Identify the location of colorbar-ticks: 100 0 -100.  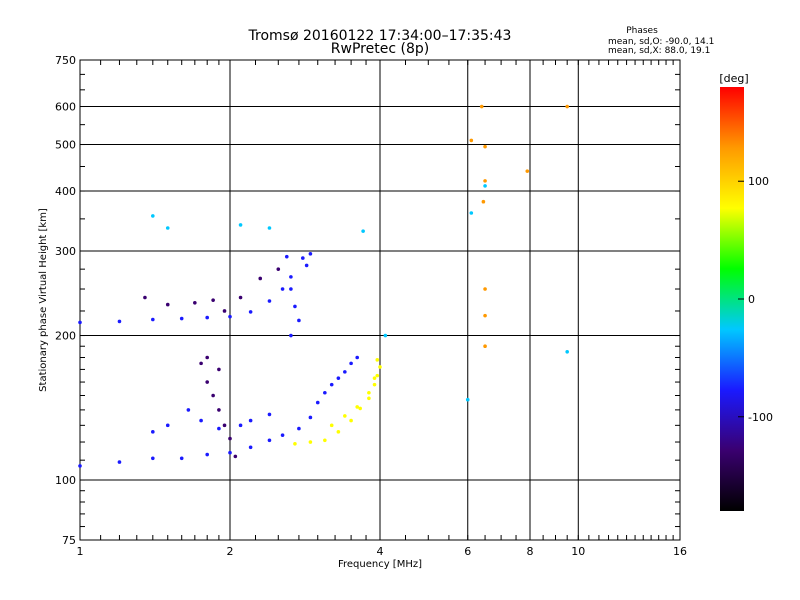
(755, 299).